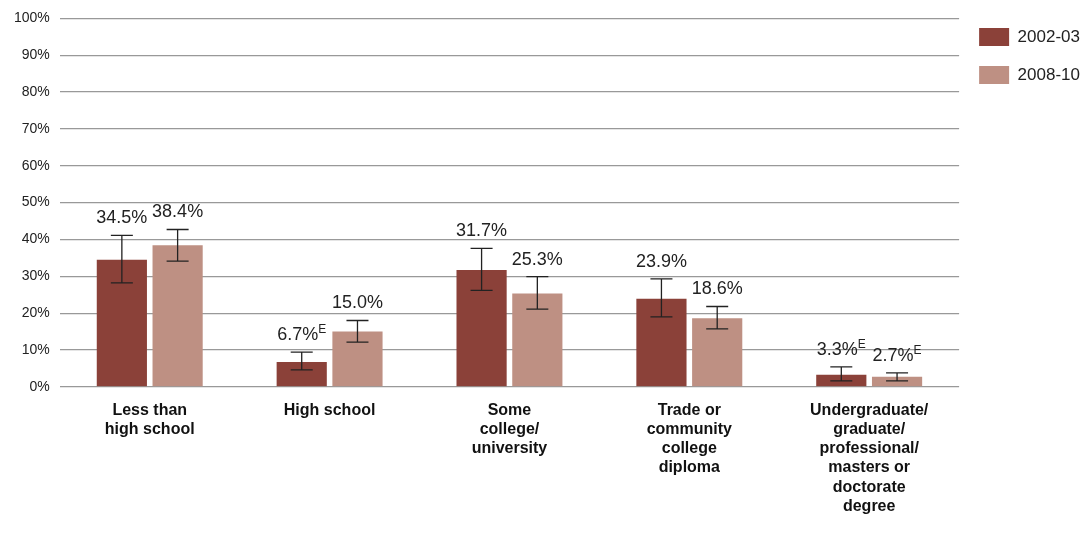 This screenshot has height=534, width=1090. What do you see at coordinates (35, 90) in the screenshot?
I see `y-tick-label: 80%` at bounding box center [35, 90].